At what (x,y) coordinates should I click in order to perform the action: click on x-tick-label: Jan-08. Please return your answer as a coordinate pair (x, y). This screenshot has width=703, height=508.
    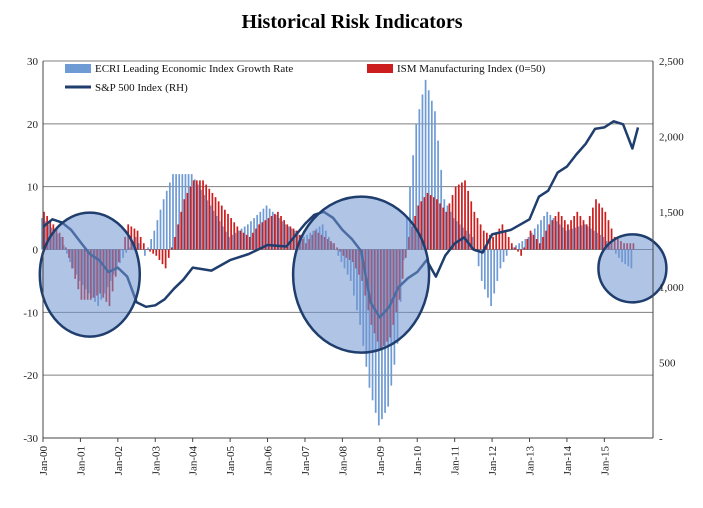
    Looking at the image, I should click on (343, 461).